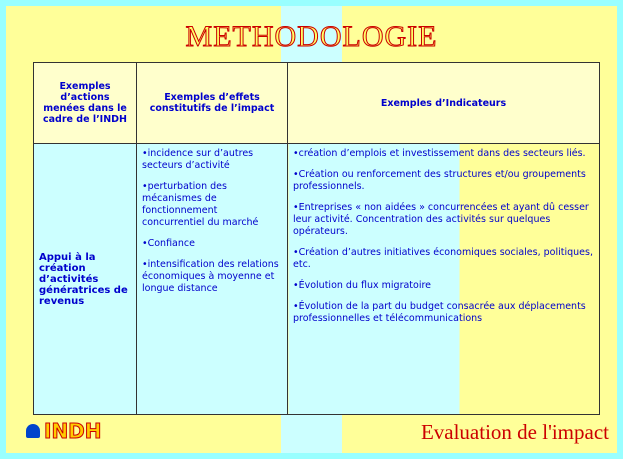 Image resolution: width=623 pixels, height=459 pixels. Describe the element at coordinates (64, 431) in the screenshot. I see `logo: INDH` at that location.